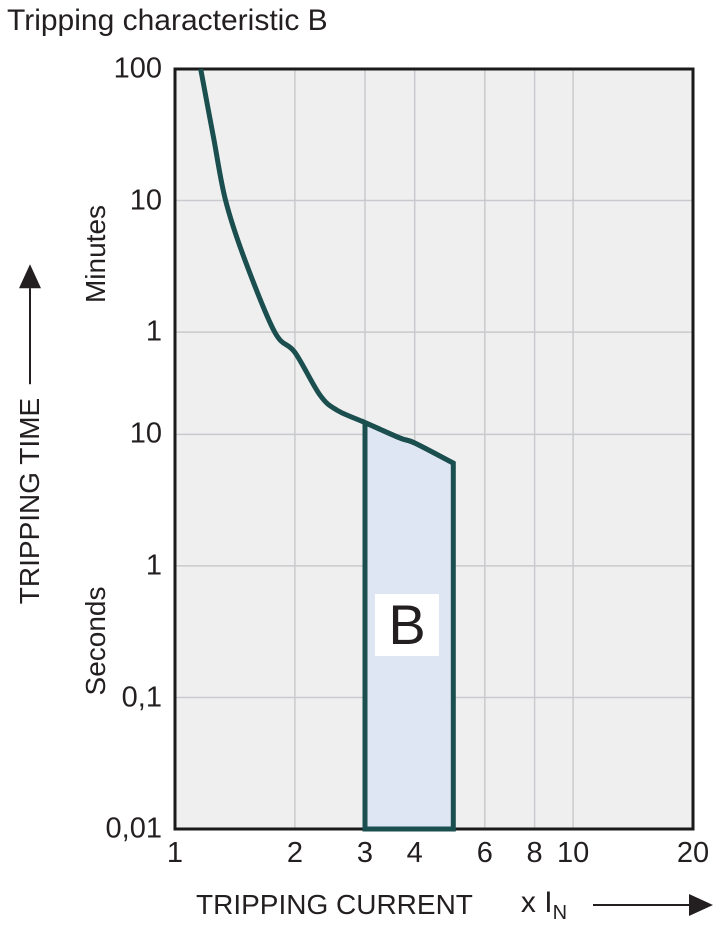 This screenshot has width=720, height=938. What do you see at coordinates (29, 501) in the screenshot?
I see `y-axis-title-label: TRIPPING TIME` at bounding box center [29, 501].